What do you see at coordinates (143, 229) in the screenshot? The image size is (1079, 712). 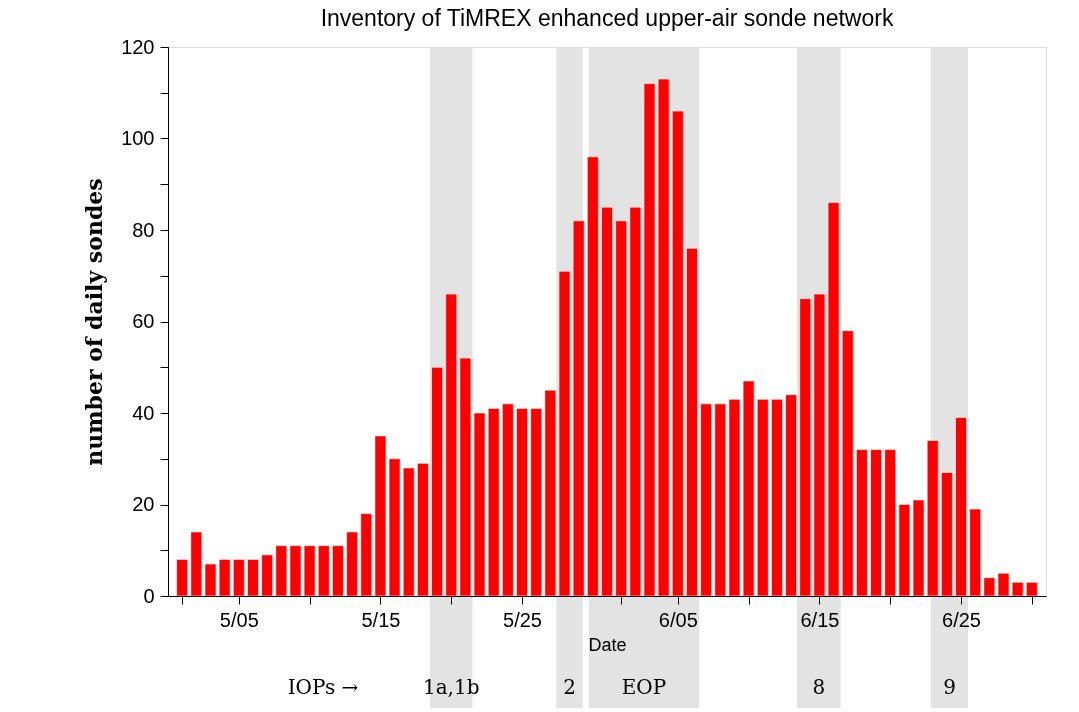 I see `y-tick-label: 80` at bounding box center [143, 229].